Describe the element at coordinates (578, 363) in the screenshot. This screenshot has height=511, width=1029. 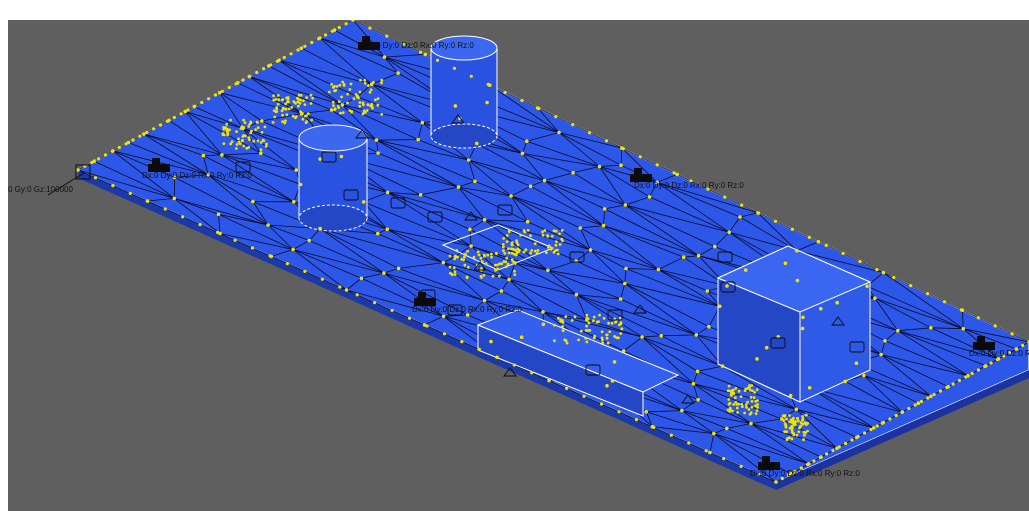
I see `equipment-box-low` at that location.